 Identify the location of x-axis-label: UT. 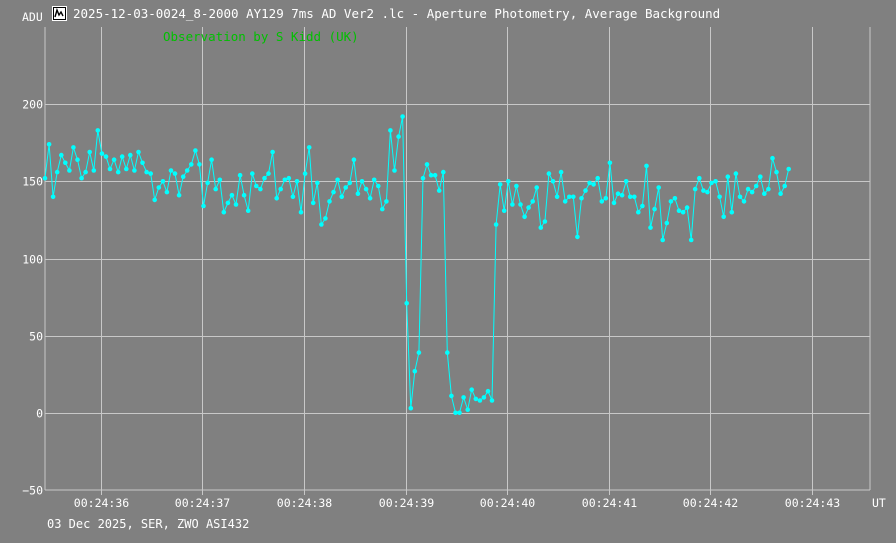
(879, 503).